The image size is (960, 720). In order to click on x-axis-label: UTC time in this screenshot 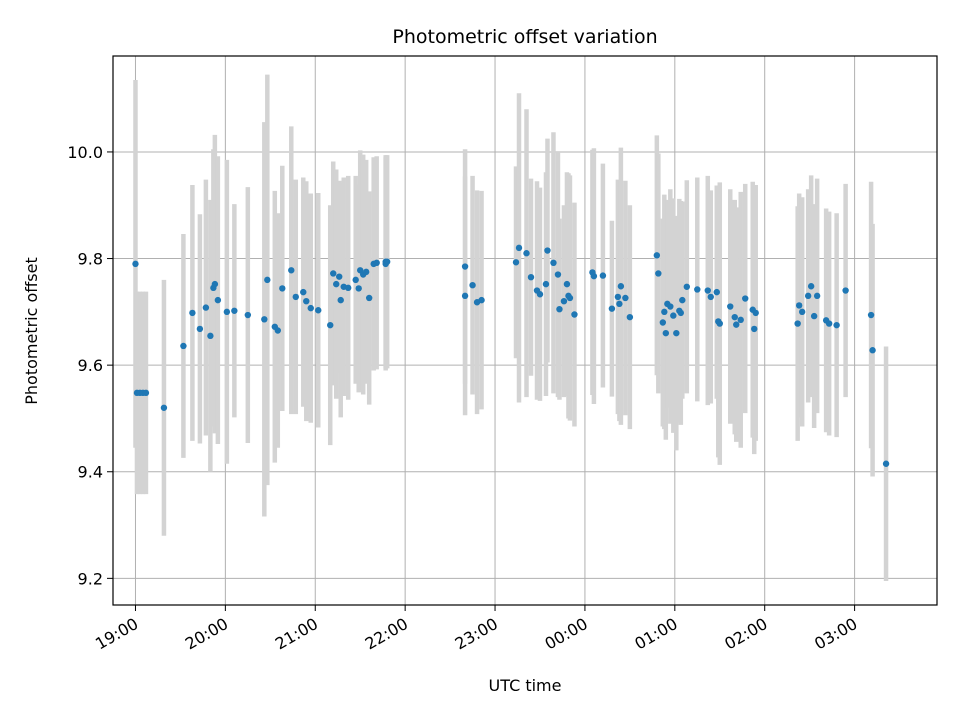, I will do `click(525, 685)`.